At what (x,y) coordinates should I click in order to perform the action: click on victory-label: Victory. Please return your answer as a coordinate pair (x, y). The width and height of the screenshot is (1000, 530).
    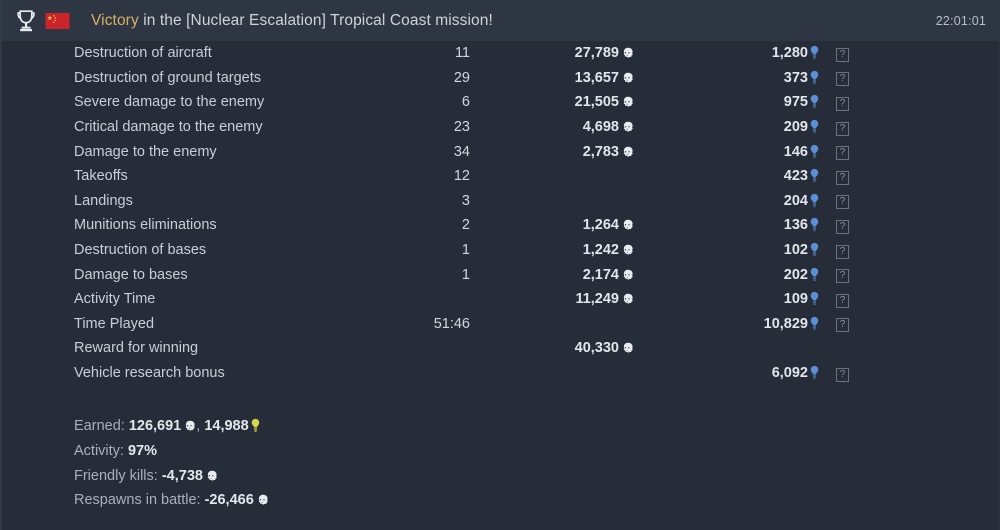
    Looking at the image, I should click on (115, 20).